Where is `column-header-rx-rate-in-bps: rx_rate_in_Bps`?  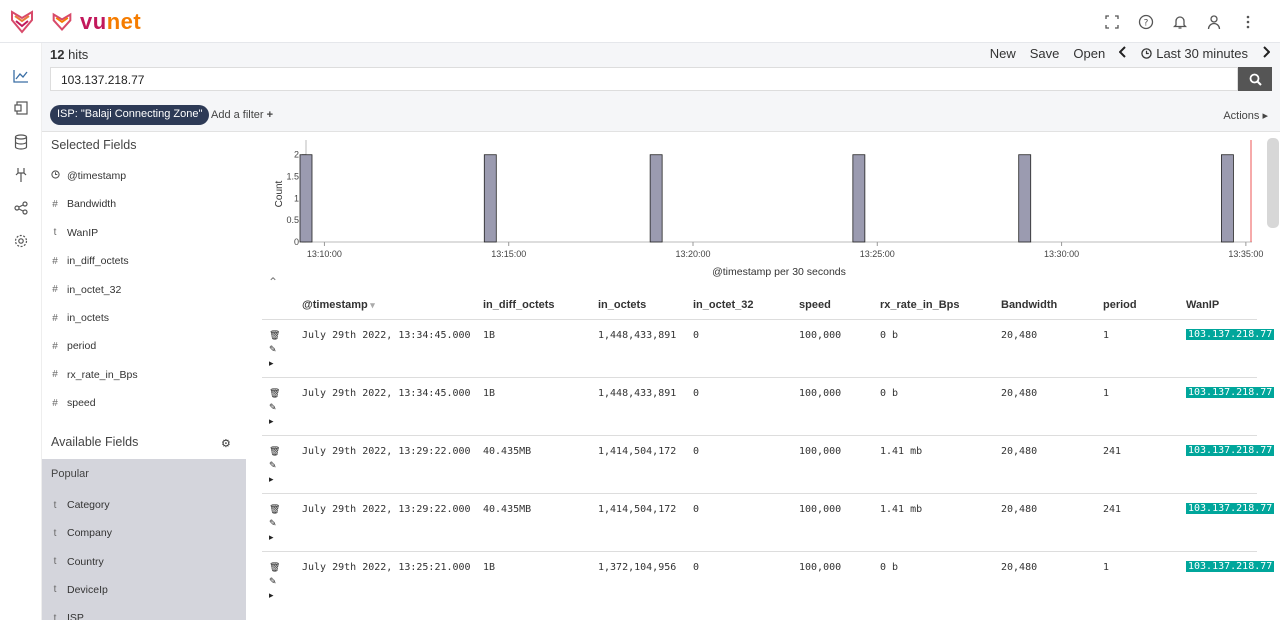 column-header-rx-rate-in-bps: rx_rate_in_Bps is located at coordinates (920, 305).